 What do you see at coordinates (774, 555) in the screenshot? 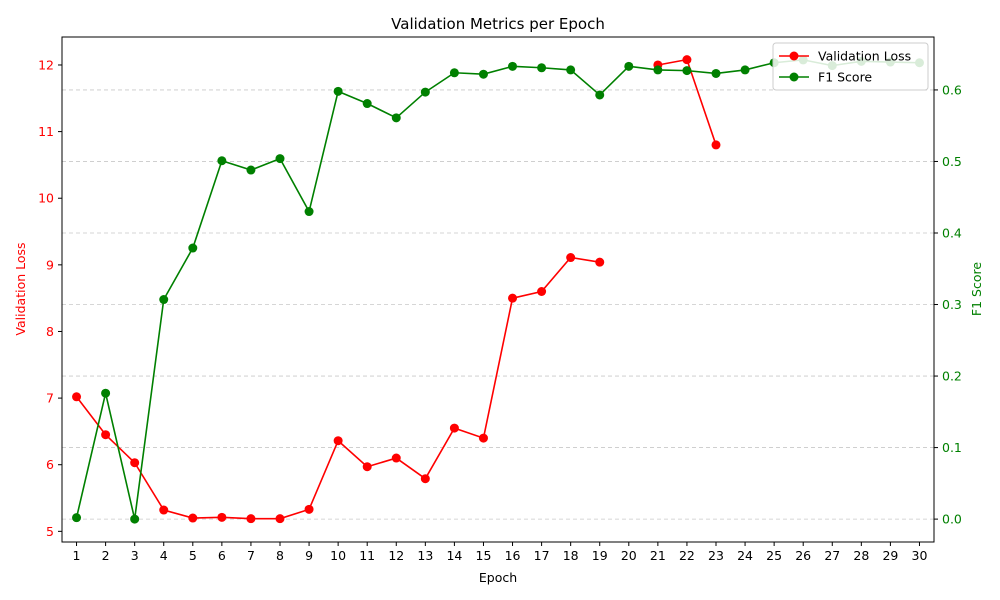
I see `x-tick-label: 25` at bounding box center [774, 555].